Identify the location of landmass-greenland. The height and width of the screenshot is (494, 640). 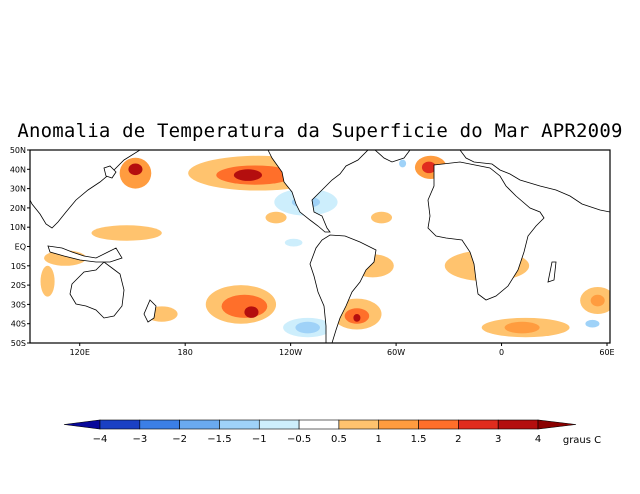
(392, 156).